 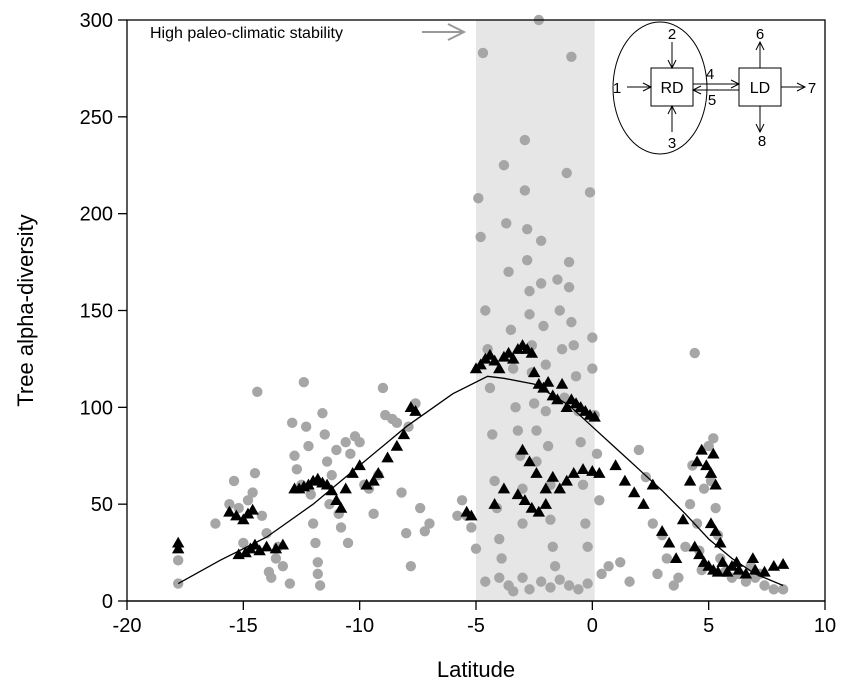 What do you see at coordinates (444, 32) in the screenshot?
I see `annotation-arrow` at bounding box center [444, 32].